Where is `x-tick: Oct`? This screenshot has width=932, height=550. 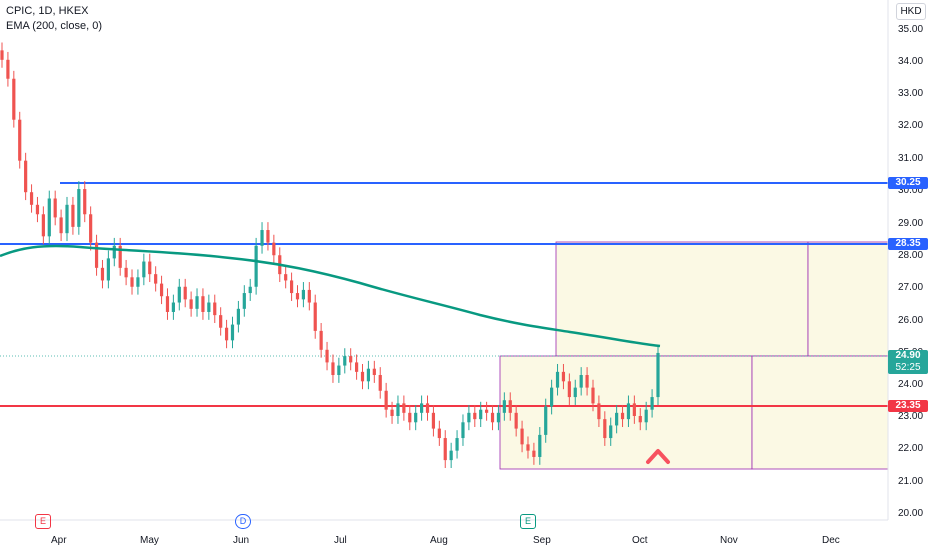
x-tick: Oct is located at coordinates (640, 540).